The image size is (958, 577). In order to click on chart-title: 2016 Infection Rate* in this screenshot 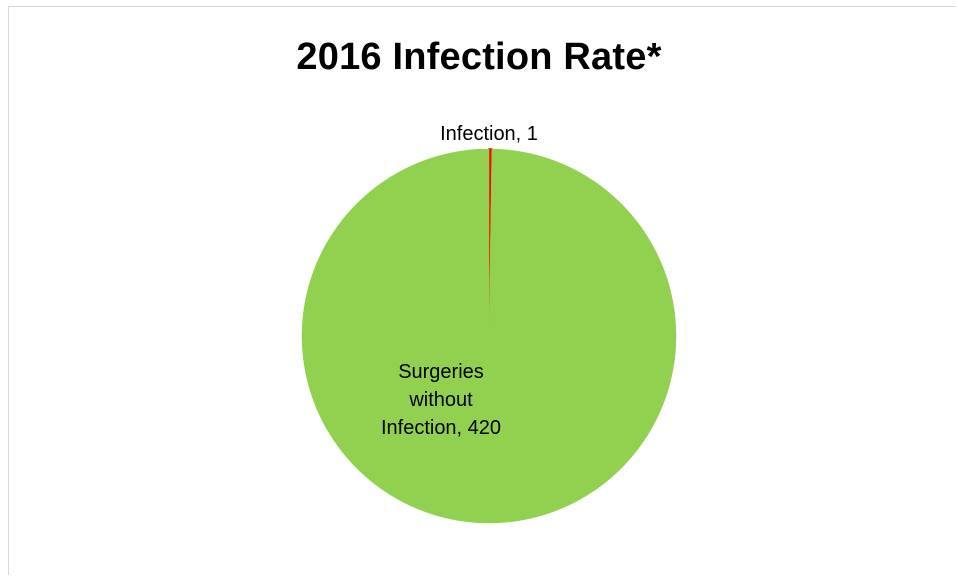, I will do `click(479, 57)`.